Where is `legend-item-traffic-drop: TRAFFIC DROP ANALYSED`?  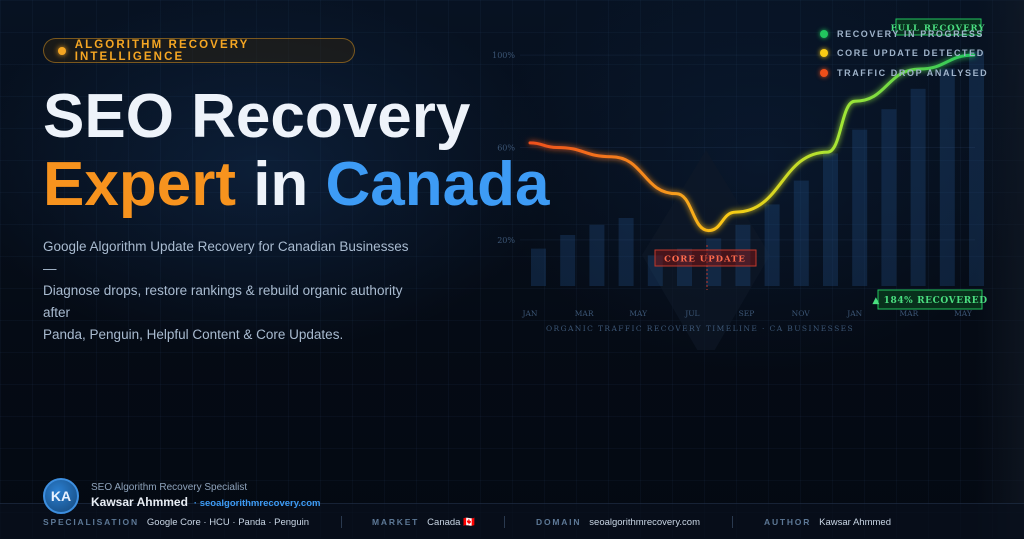 legend-item-traffic-drop: TRAFFIC DROP ANALYSED is located at coordinates (904, 73).